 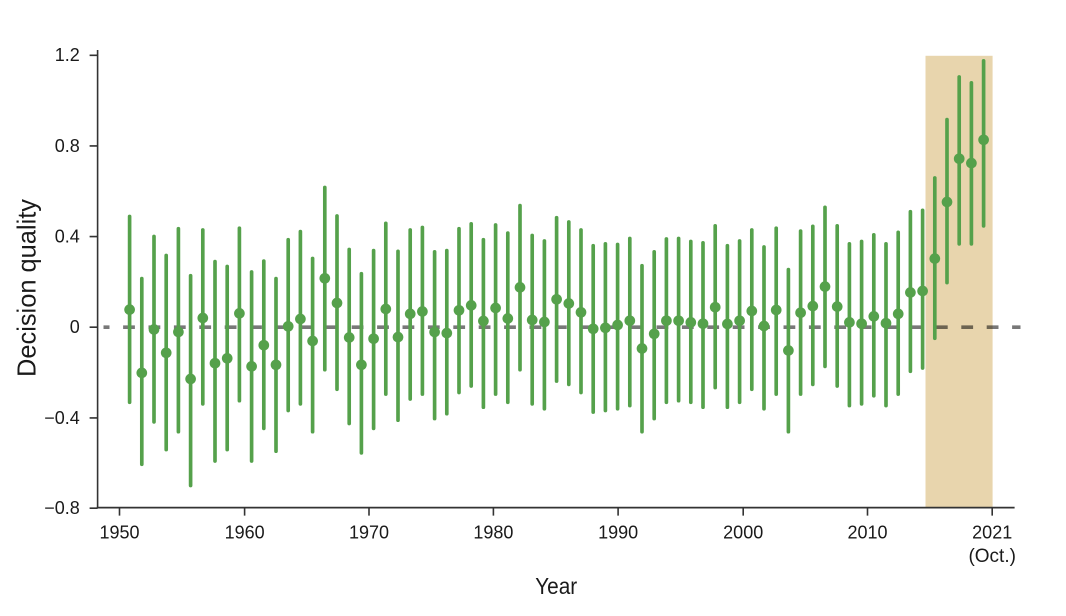 I want to click on svg-text: 0.8, so click(x=67, y=146).